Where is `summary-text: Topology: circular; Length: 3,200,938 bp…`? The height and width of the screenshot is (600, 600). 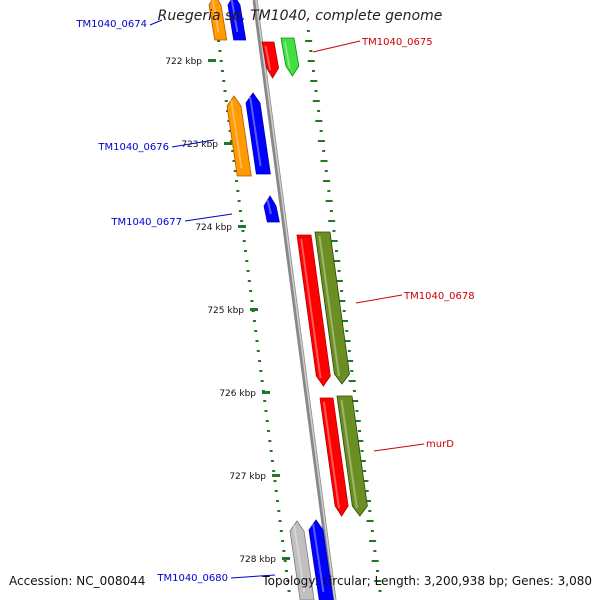 summary-text: Topology: circular; Length: 3,200,938 bp… is located at coordinates (427, 581).